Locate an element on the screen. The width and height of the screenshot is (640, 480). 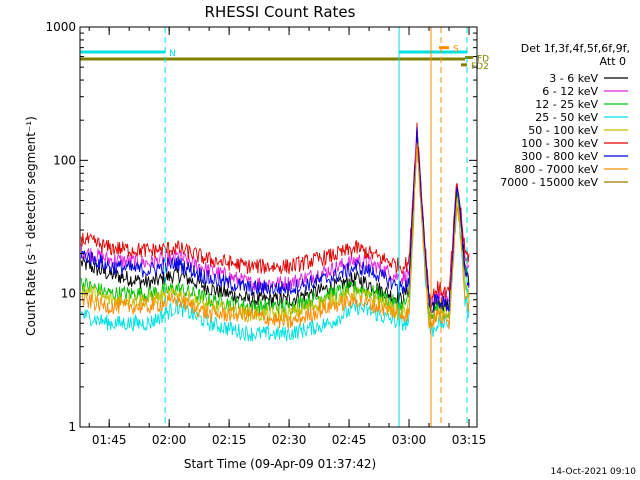
annotation-label-5: FD2 is located at coordinates (480, 67).